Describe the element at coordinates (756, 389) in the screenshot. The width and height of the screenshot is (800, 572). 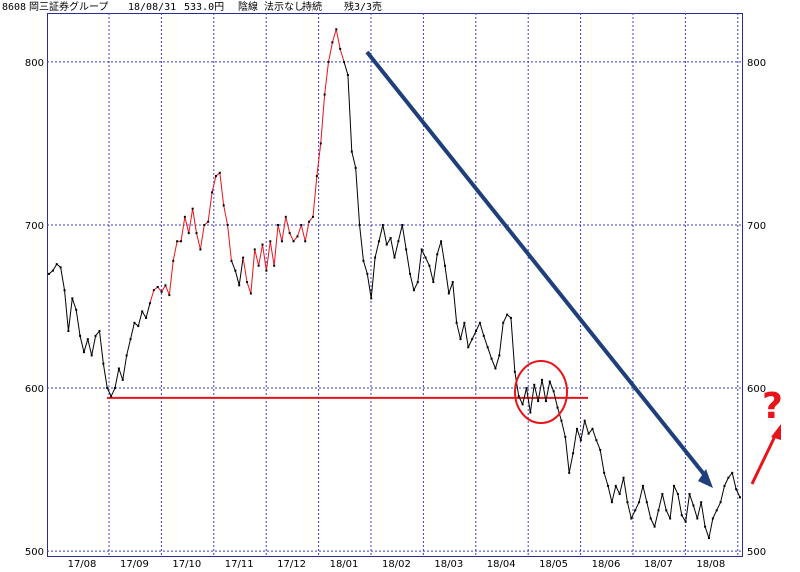
I see `y-tick-label-right: 600` at that location.